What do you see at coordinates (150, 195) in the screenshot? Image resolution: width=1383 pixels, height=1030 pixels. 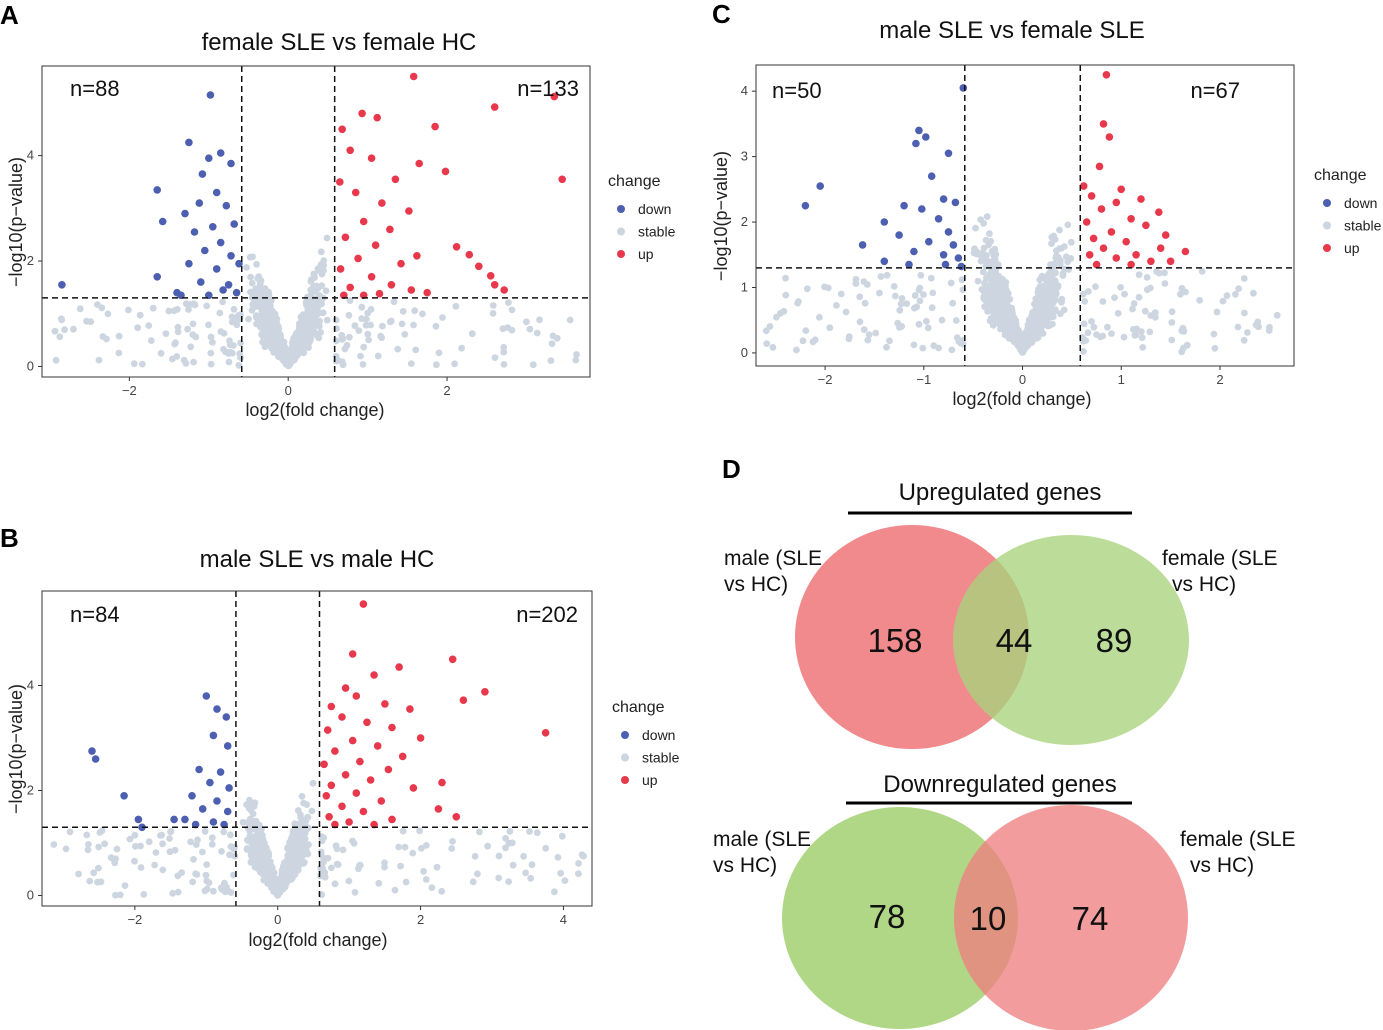 I see `down-points` at bounding box center [150, 195].